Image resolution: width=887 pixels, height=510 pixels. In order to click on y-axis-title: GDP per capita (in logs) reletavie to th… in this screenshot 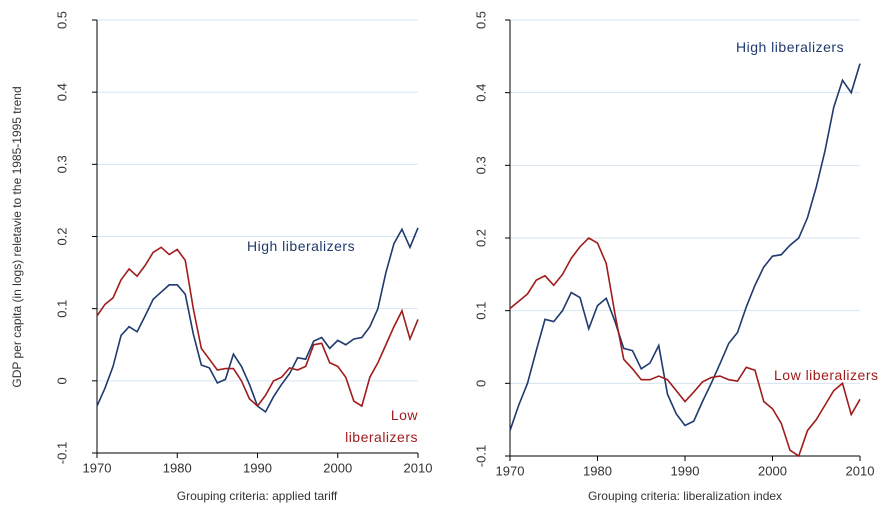, I will do `click(17, 236)`.